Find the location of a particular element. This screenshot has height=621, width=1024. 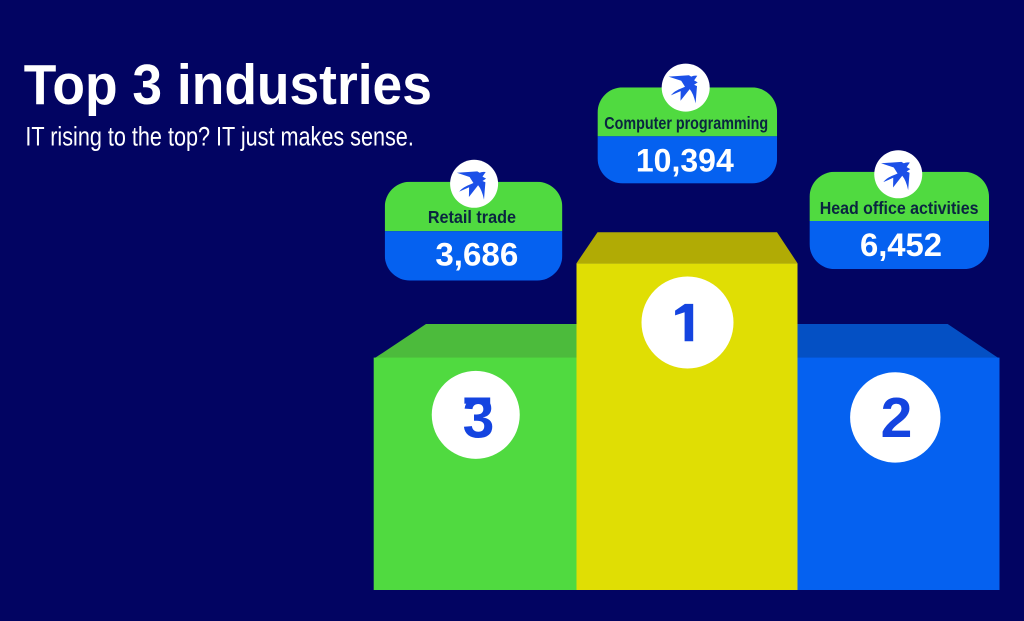

svg-text: 2 is located at coordinates (897, 418).